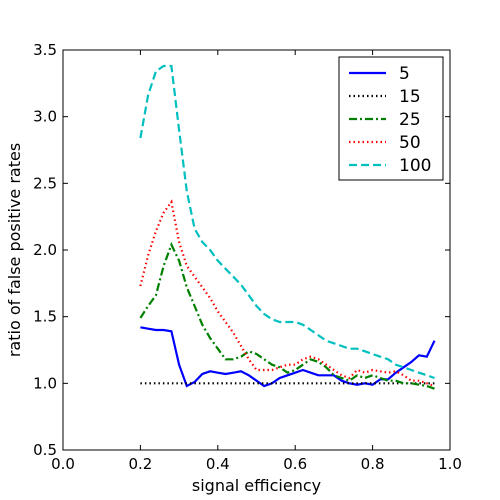  What do you see at coordinates (45, 117) in the screenshot?
I see `y-tick-label: 3.0` at bounding box center [45, 117].